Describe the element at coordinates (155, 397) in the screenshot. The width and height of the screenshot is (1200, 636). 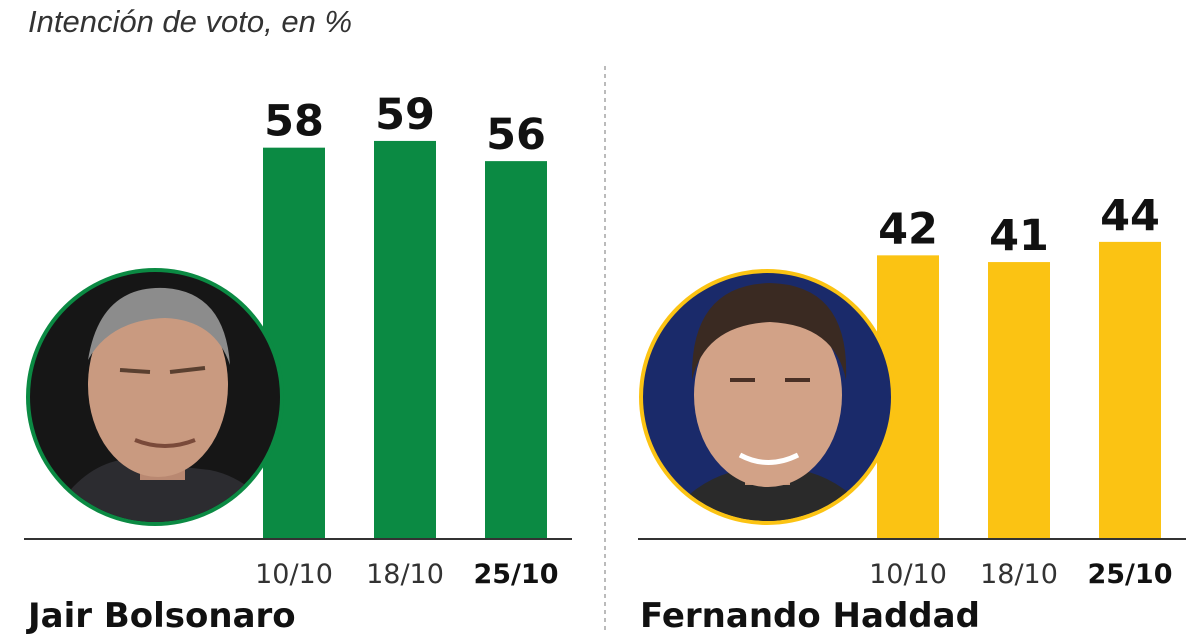
I see `portrait-bolsonaro-photo` at that location.